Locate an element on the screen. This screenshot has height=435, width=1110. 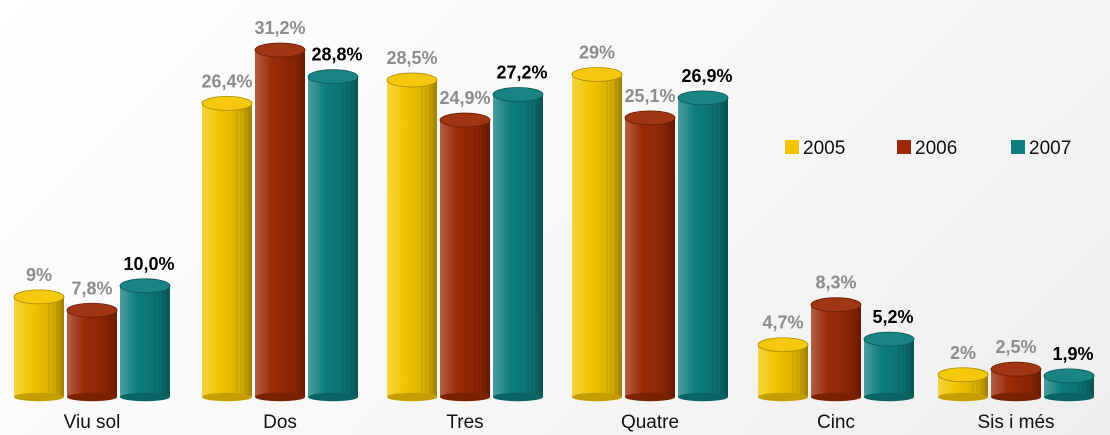
value-label-2007-1: 10,0% is located at coordinates (148, 264).